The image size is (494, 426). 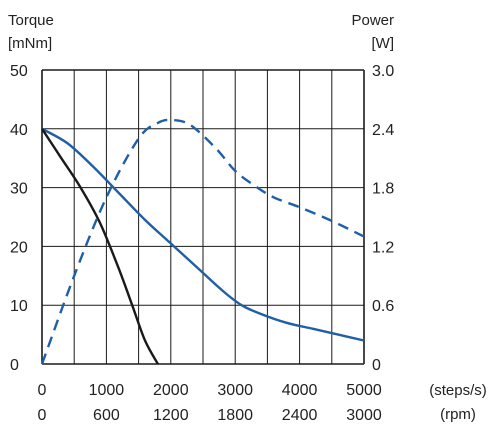 I want to click on y-right-tick-label: 2.4, so click(x=383, y=130).